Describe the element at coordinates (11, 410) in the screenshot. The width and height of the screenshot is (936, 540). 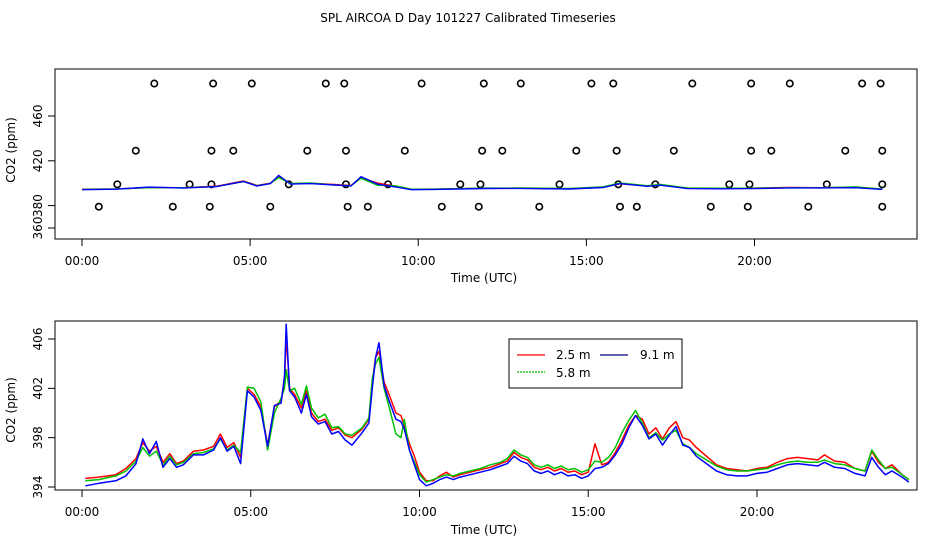
I see `bottom-y-axis-label: CO2 (ppm)` at that location.